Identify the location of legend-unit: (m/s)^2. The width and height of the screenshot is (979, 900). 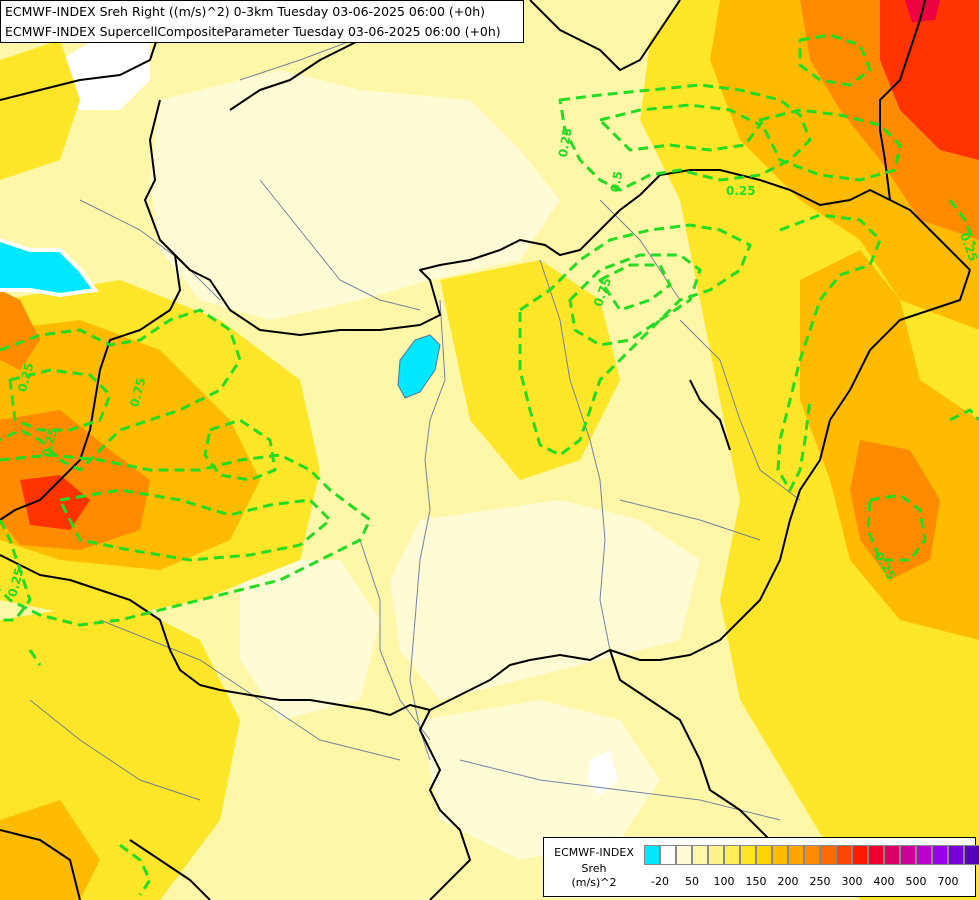
(594, 882).